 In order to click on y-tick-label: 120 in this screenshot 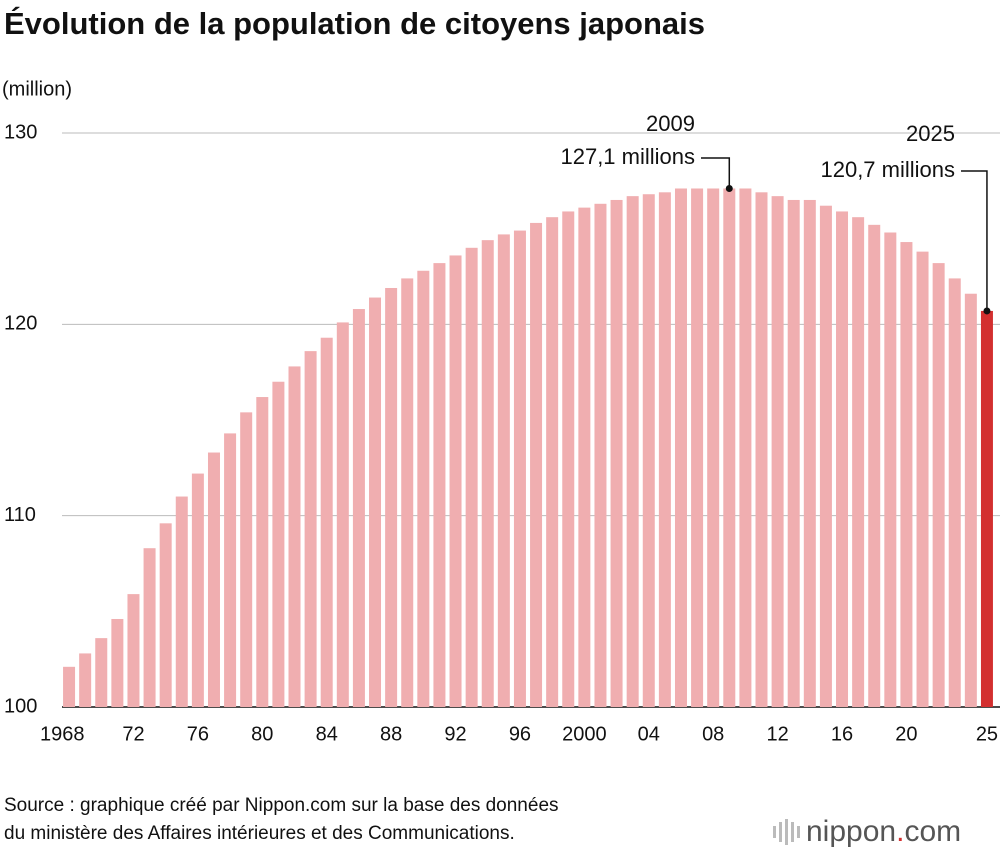, I will do `click(20, 324)`.